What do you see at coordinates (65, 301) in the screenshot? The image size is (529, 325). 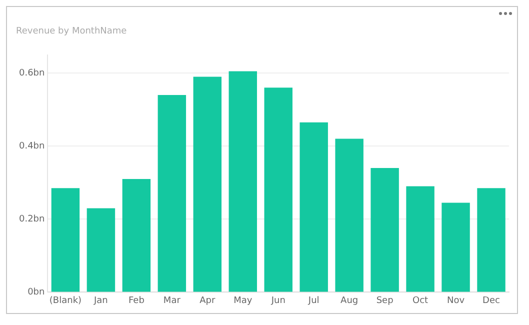 I see `x-tick-label: (Blank)` at bounding box center [65, 301].